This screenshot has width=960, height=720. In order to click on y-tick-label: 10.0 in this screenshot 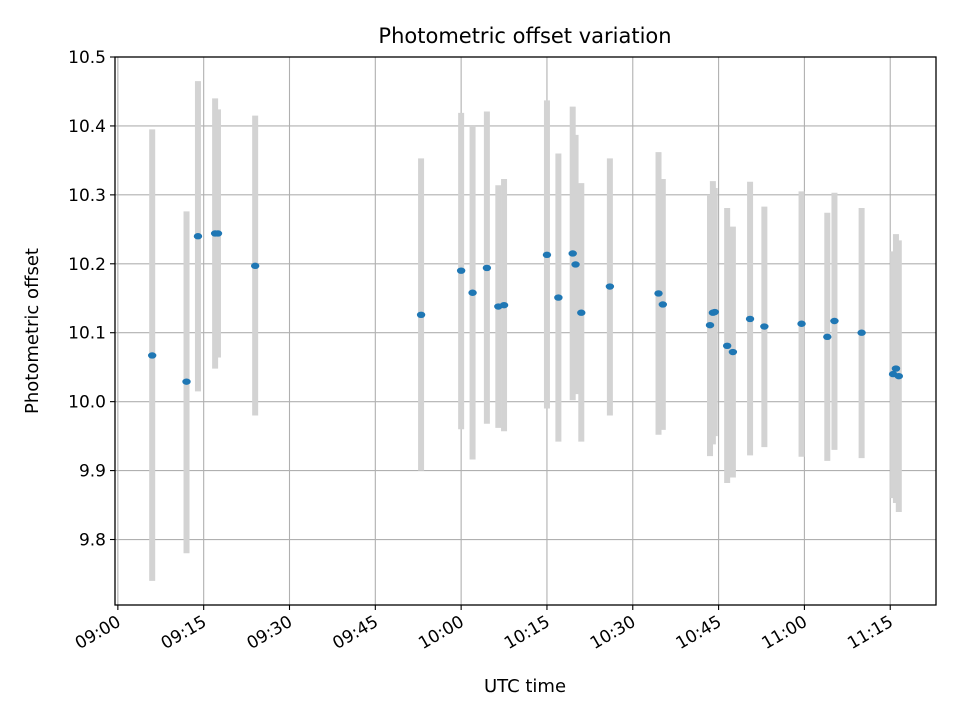, I will do `click(87, 403)`.